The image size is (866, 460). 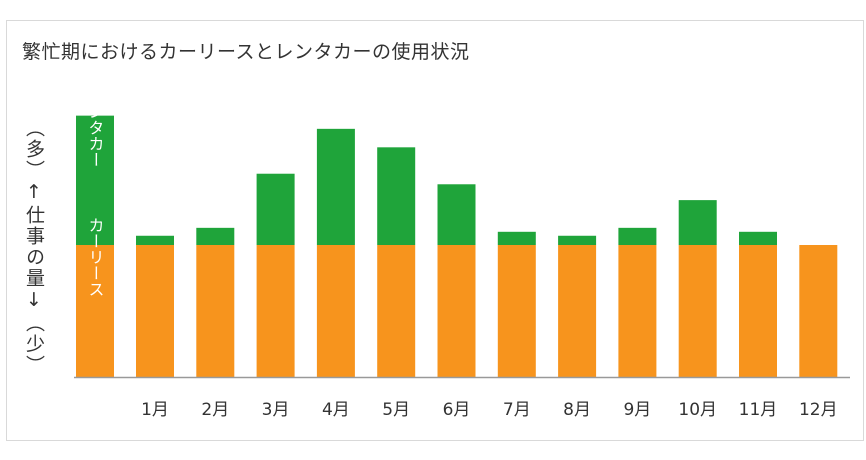 What do you see at coordinates (95, 311) in the screenshot?
I see `legend-bar-lease` at bounding box center [95, 311].